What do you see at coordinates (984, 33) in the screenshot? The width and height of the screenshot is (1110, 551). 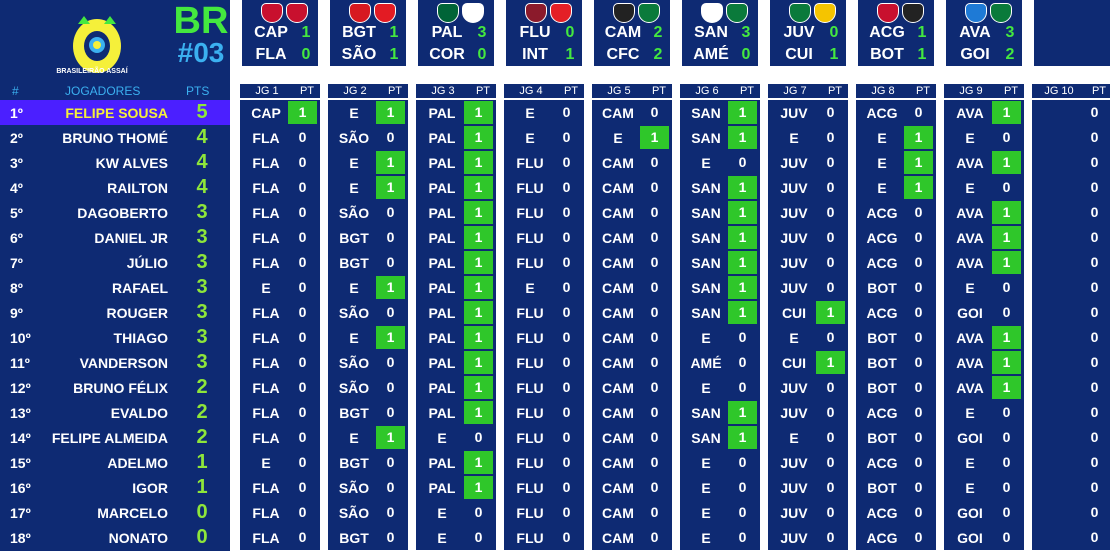 I see `match-card: AVA 3 GOI 2` at bounding box center [984, 33].